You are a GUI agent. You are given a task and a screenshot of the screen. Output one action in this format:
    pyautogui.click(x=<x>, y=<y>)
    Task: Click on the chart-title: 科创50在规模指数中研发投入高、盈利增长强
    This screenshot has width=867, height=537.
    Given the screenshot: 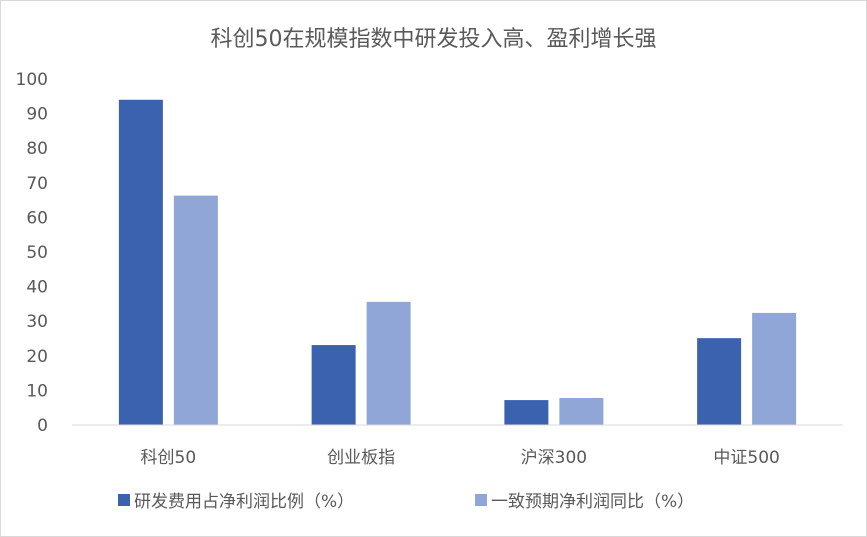 What is the action you would take?
    pyautogui.click(x=434, y=39)
    